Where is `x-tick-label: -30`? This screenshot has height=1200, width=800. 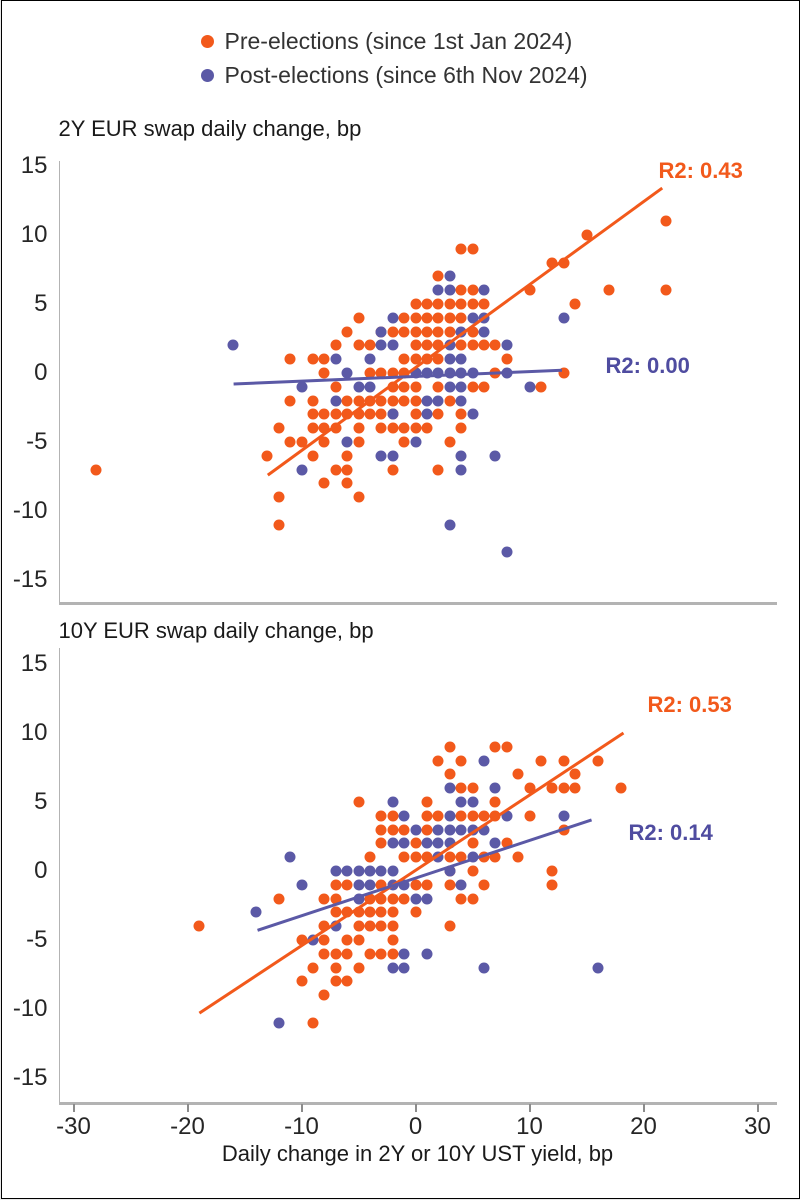 x-tick-label: -30 is located at coordinates (73, 1126).